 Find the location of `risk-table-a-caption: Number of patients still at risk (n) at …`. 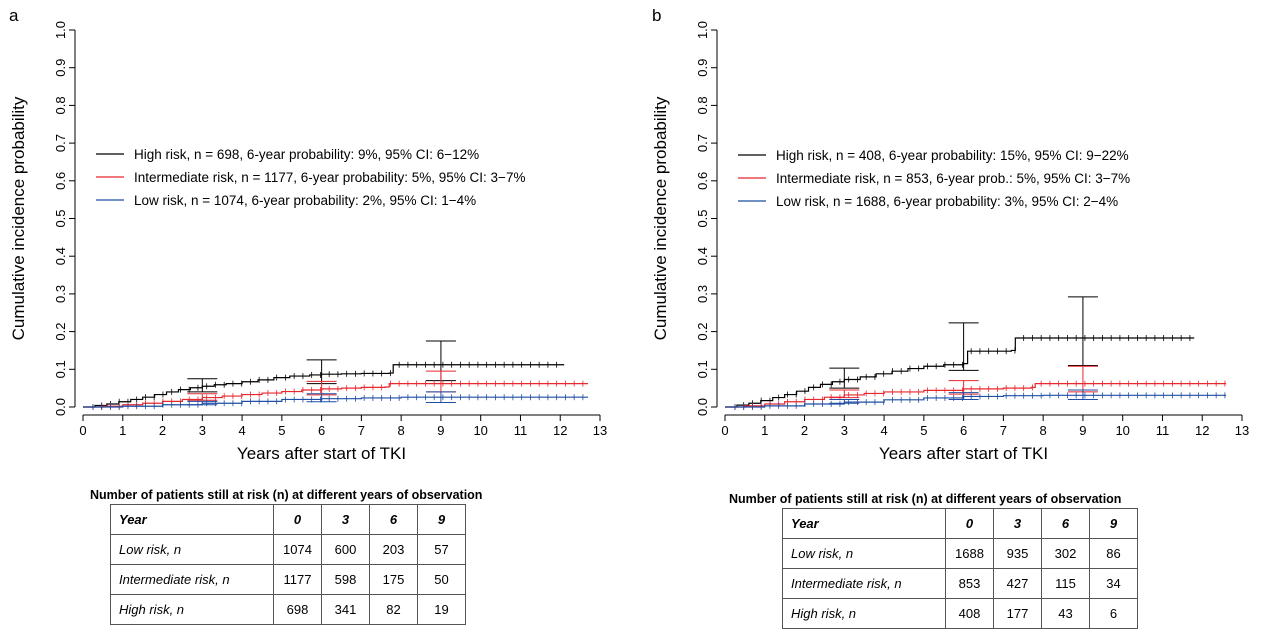

risk-table-a-caption: Number of patients still at risk (n) at … is located at coordinates (286, 495).